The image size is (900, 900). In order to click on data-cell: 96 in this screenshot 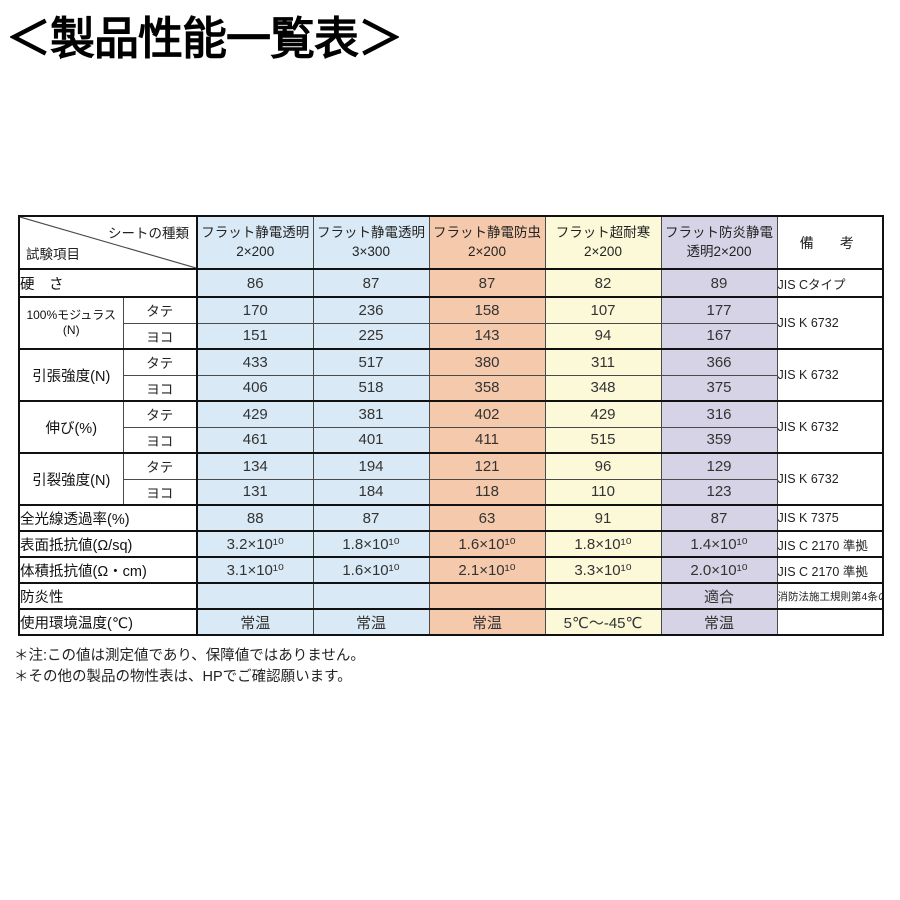, I will do `click(603, 466)`.